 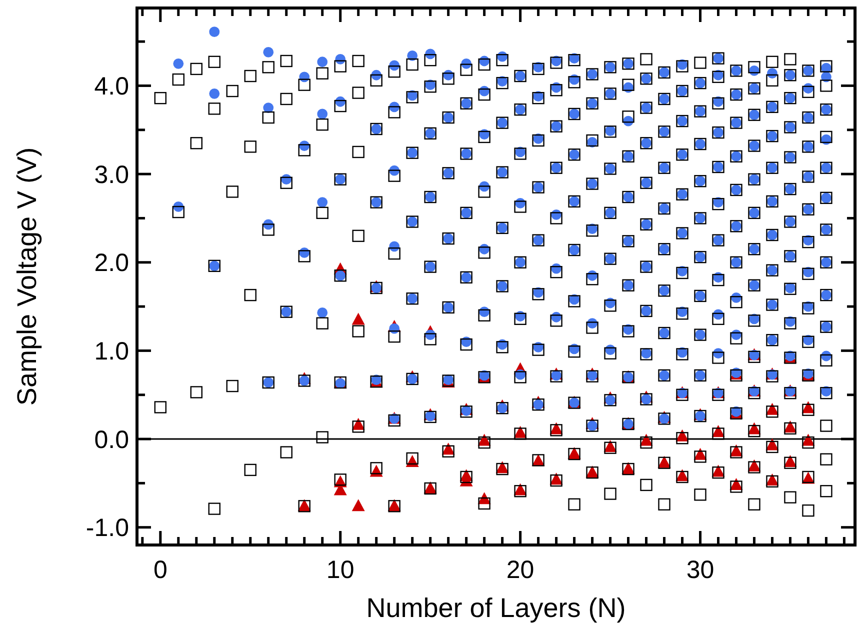 What do you see at coordinates (111, 86) in the screenshot?
I see `y-tick-label: 4.0` at bounding box center [111, 86].